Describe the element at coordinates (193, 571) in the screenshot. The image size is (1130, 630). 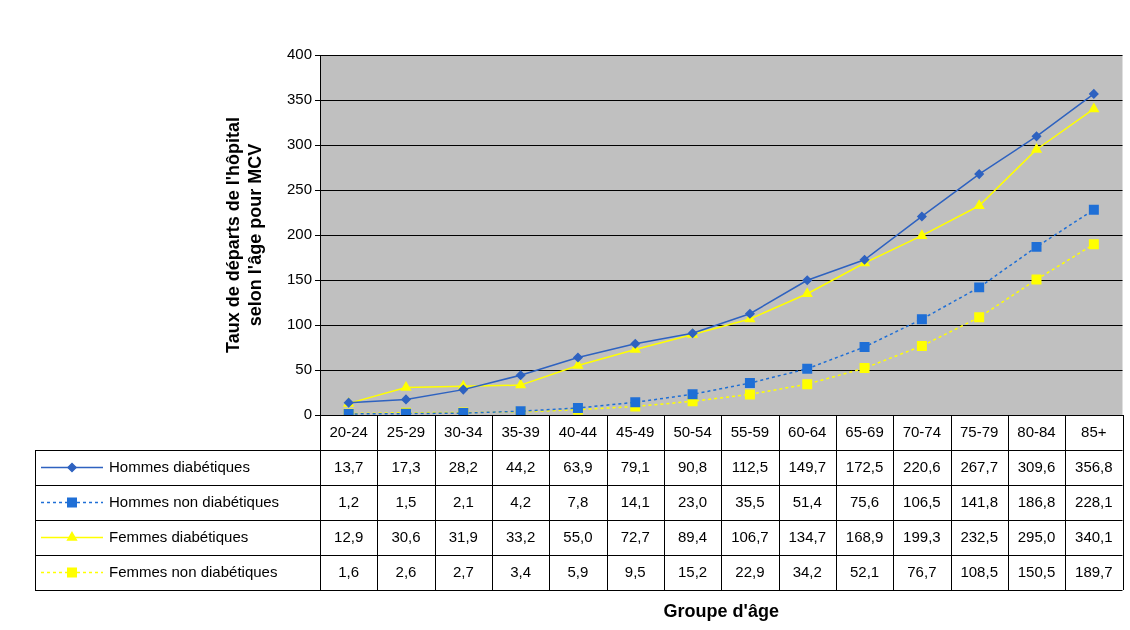
I see `legend-label: Femmes non diabétiques` at that location.